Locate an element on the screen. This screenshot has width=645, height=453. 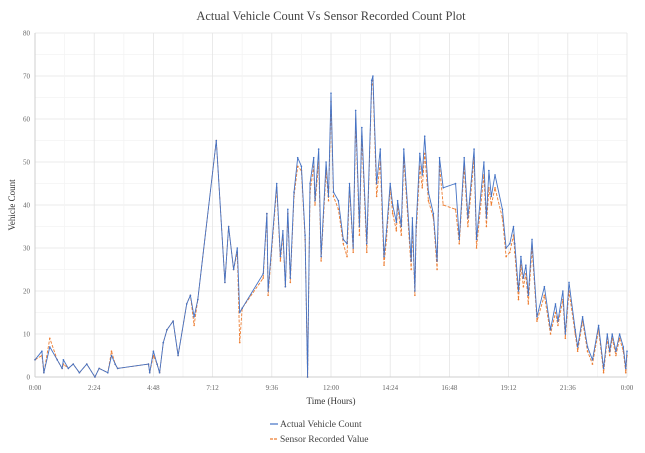
x-tick-label: 9:36 is located at coordinates (272, 388).